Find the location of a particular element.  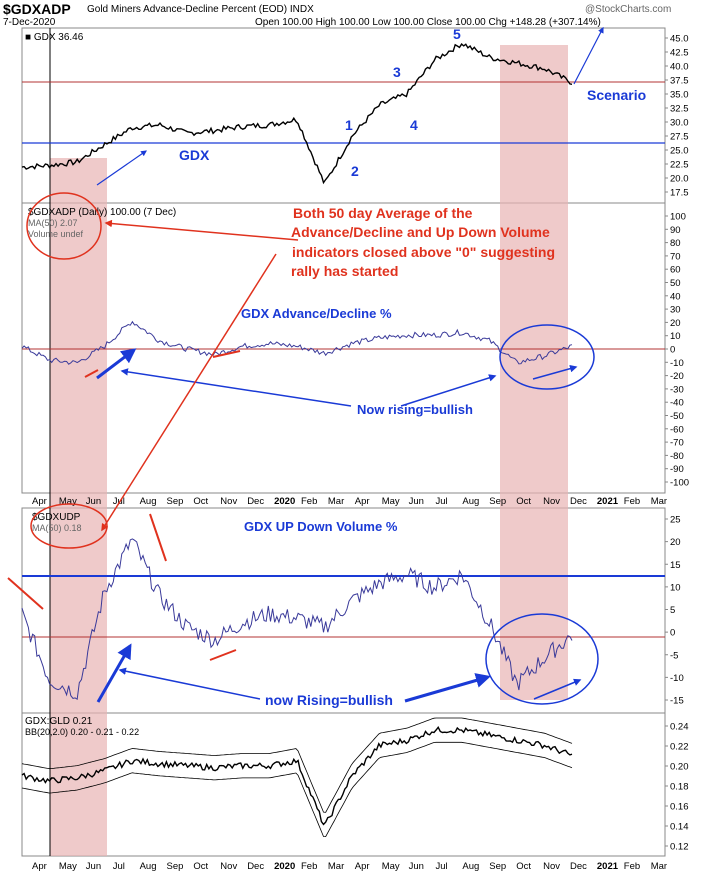

wave-label-5: 5 is located at coordinates (457, 34).